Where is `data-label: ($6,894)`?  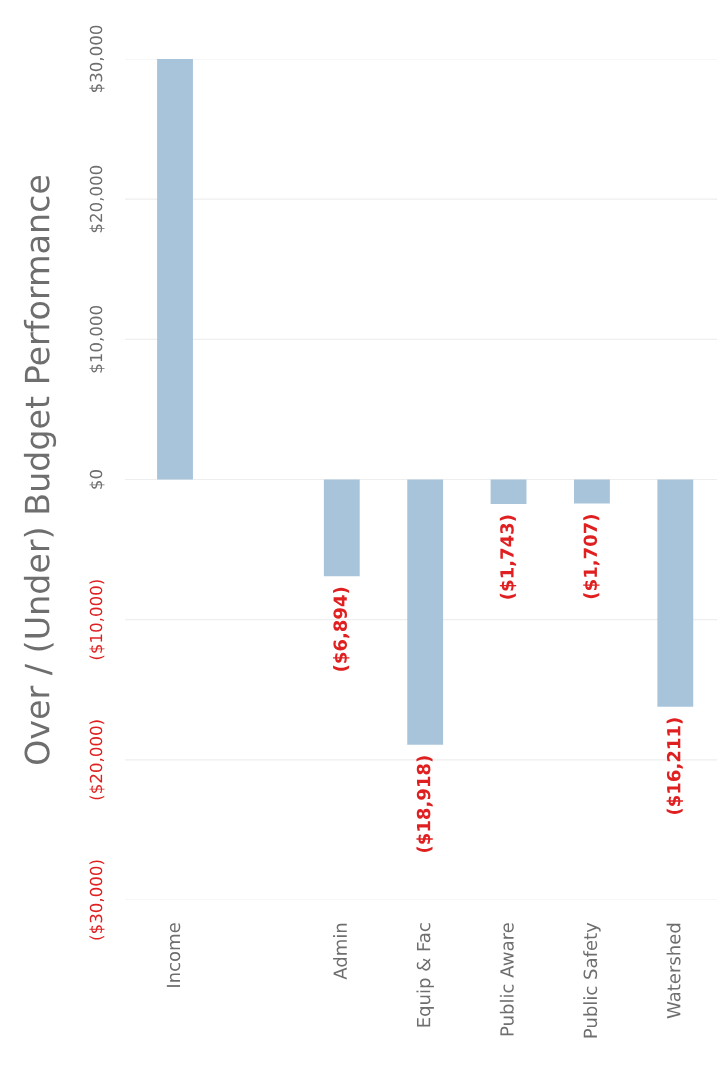
data-label: ($6,894) is located at coordinates (341, 629).